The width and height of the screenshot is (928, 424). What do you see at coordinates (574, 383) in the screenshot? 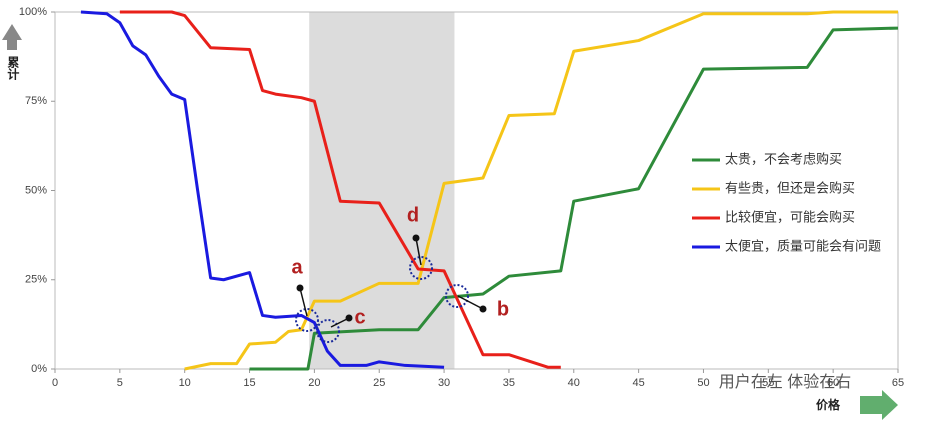
I see `x-tick-label: 40` at bounding box center [574, 383].